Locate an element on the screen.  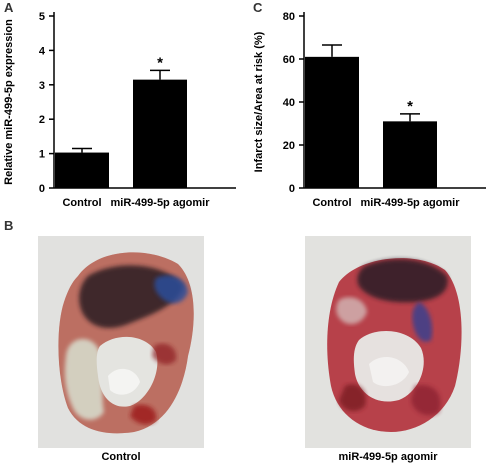
photo-label-control: Control is located at coordinates (121, 457).